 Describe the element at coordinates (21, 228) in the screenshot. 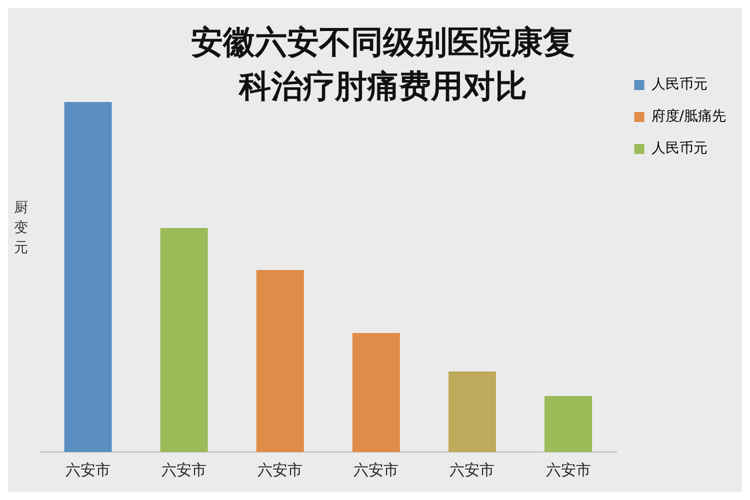

I see `y-axis-title: 厨变元` at that location.